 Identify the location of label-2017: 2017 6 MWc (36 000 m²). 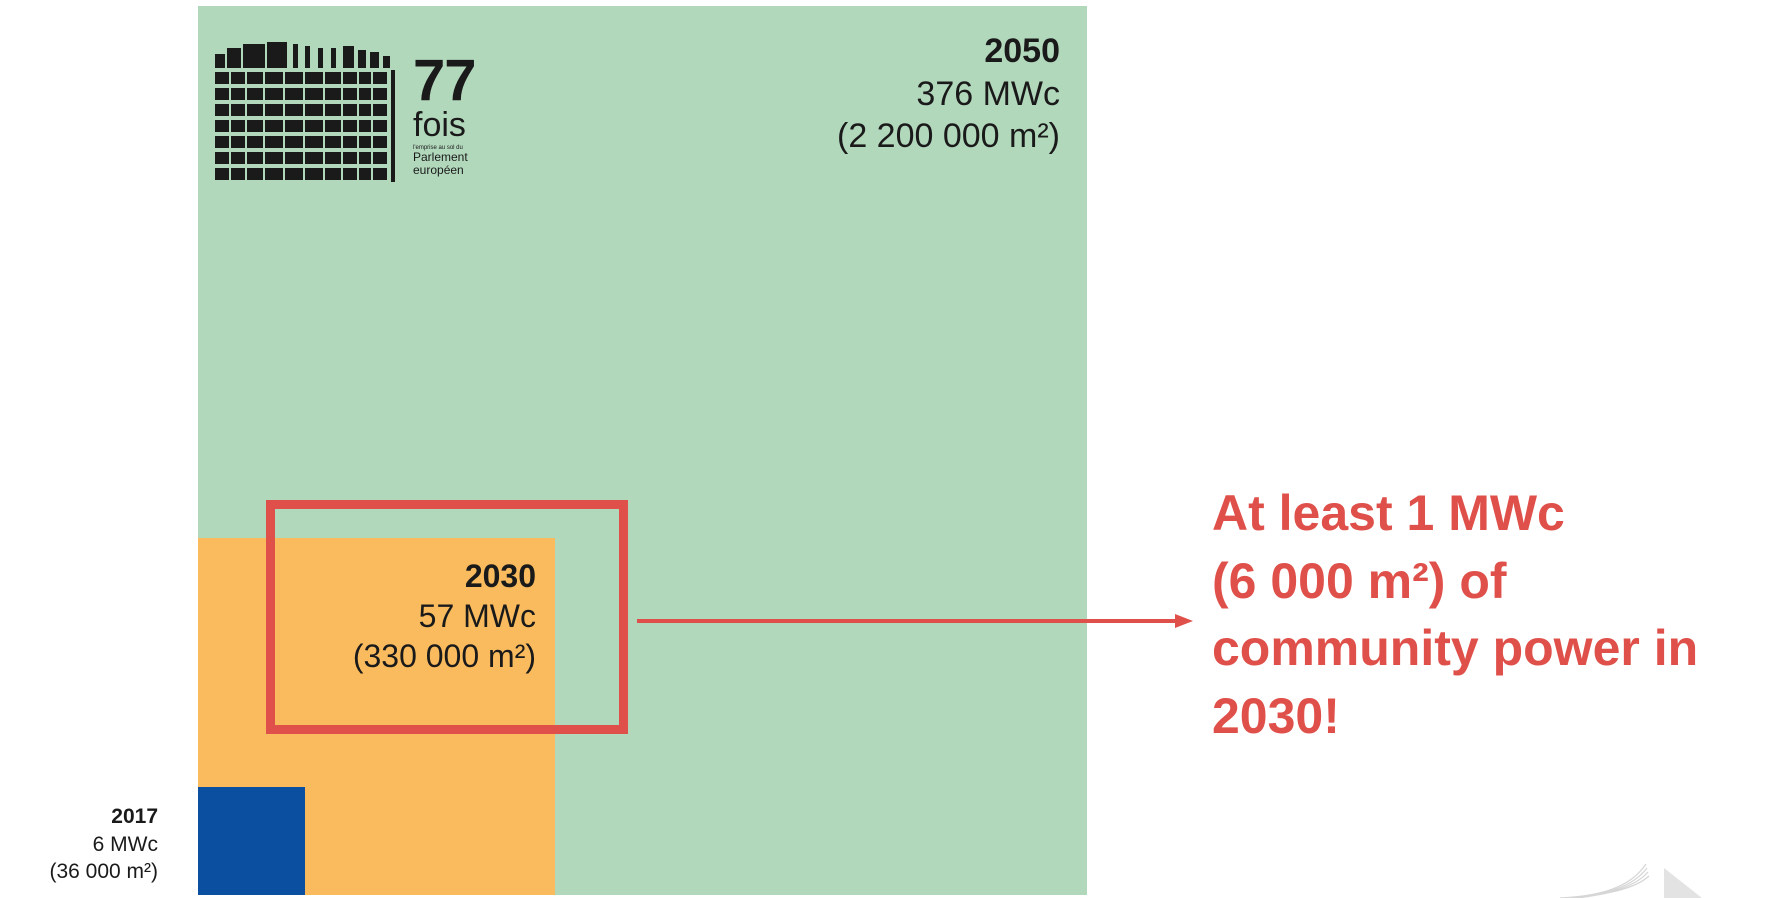
(103, 844).